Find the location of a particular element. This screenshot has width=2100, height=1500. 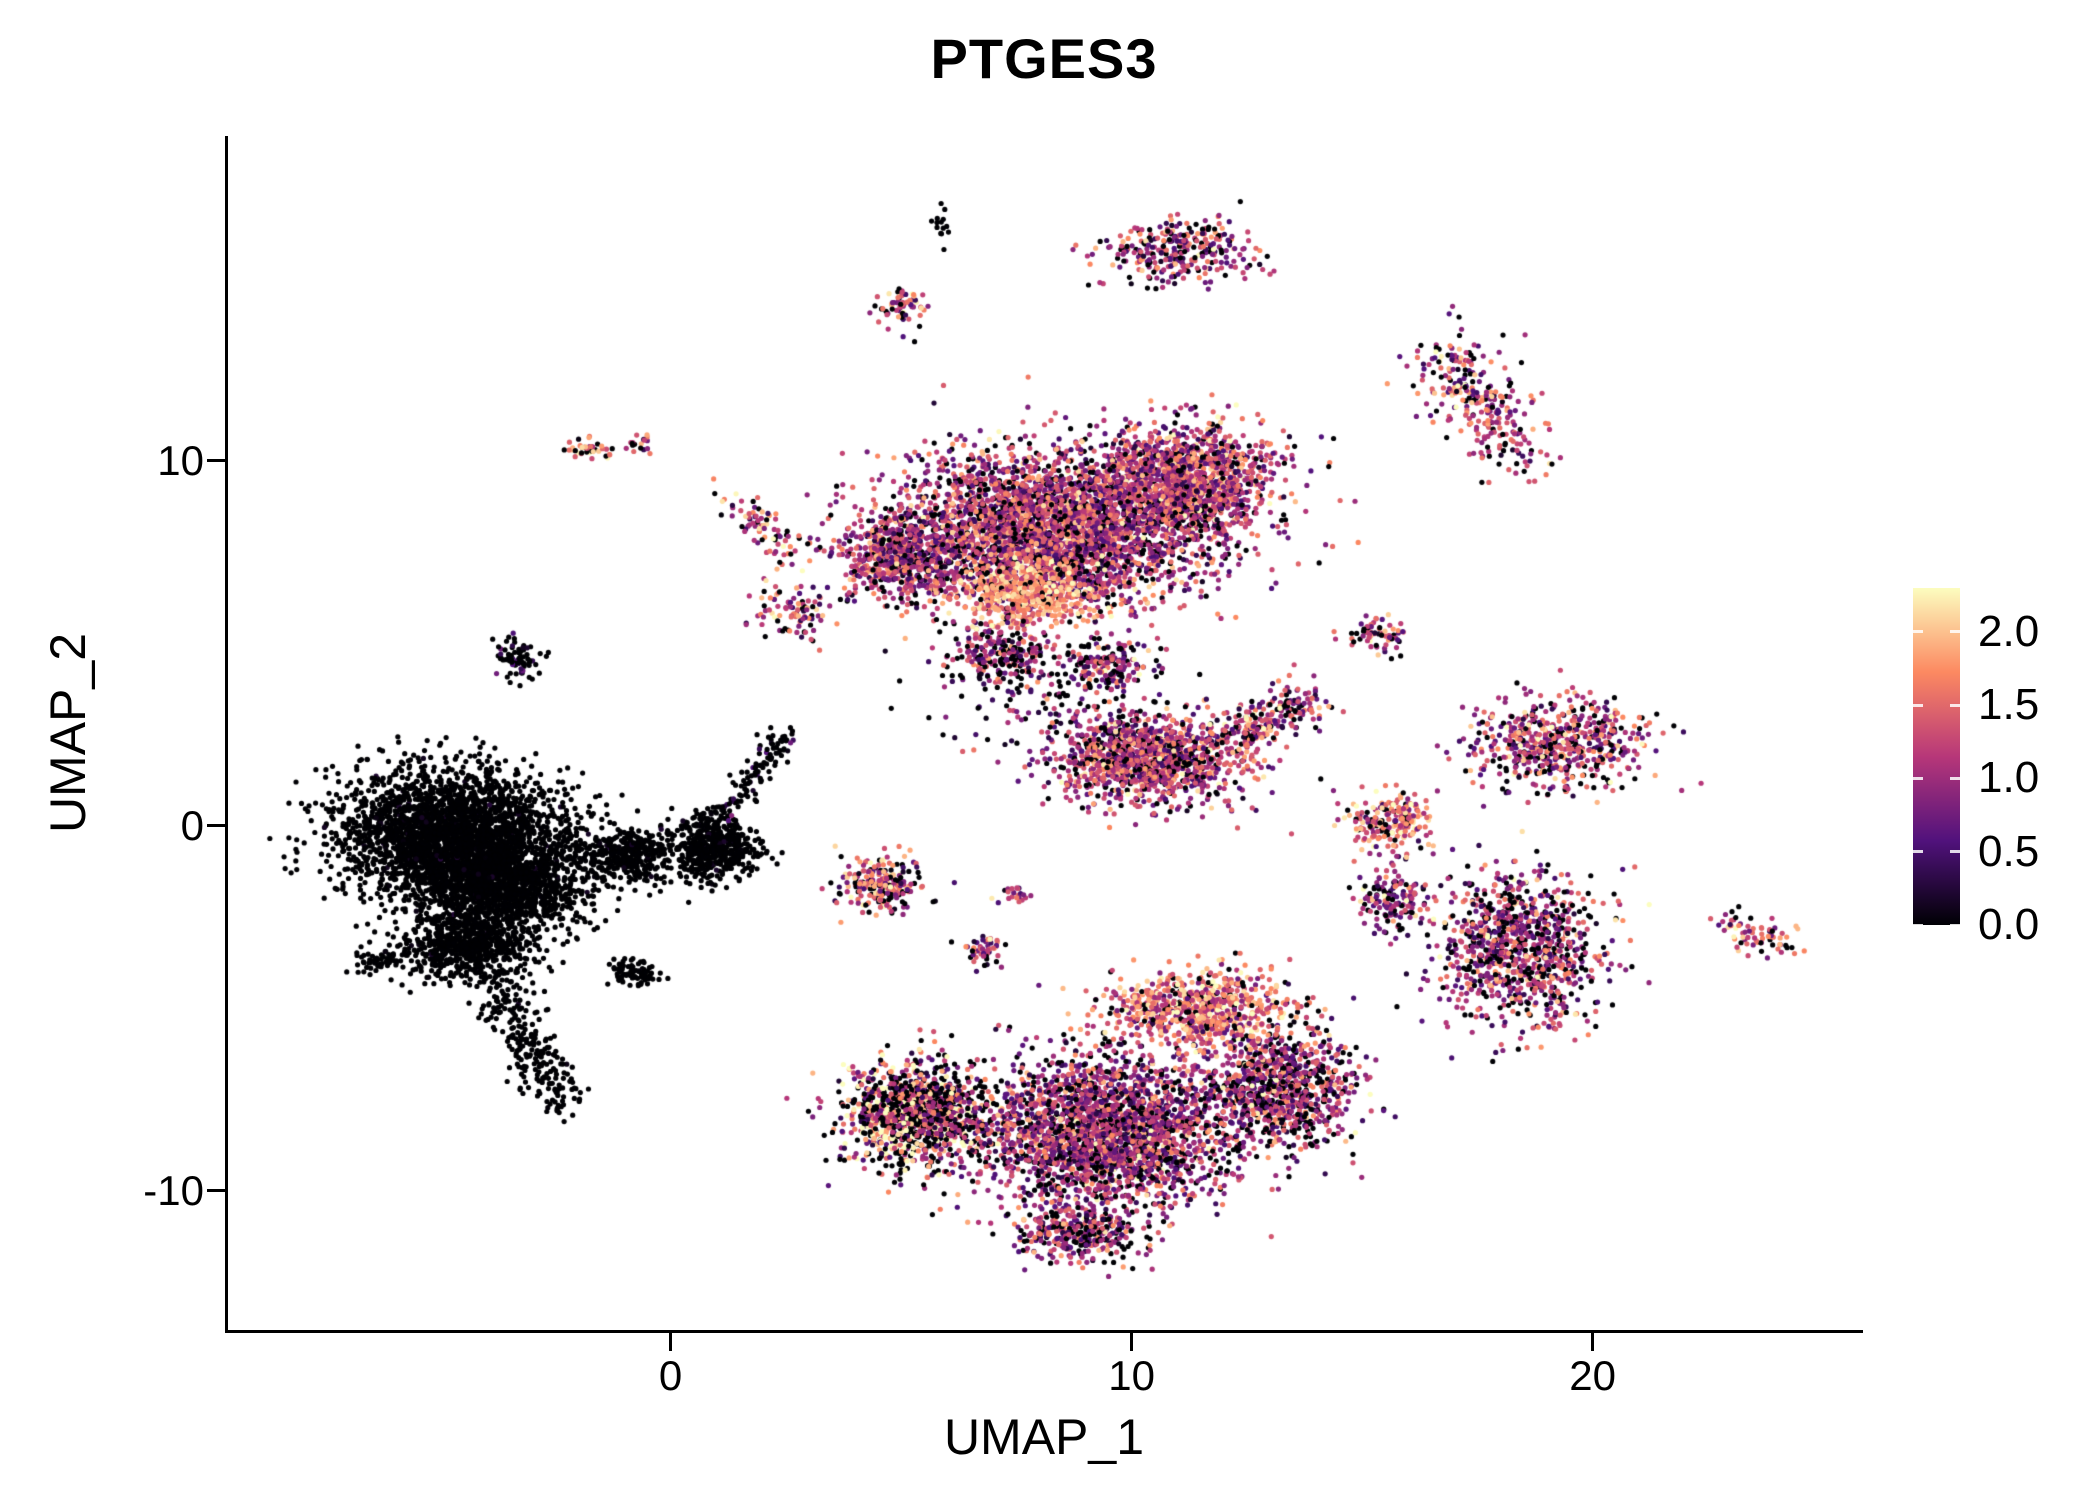

colorbar-tick-label: 1.5 is located at coordinates (2009, 705).